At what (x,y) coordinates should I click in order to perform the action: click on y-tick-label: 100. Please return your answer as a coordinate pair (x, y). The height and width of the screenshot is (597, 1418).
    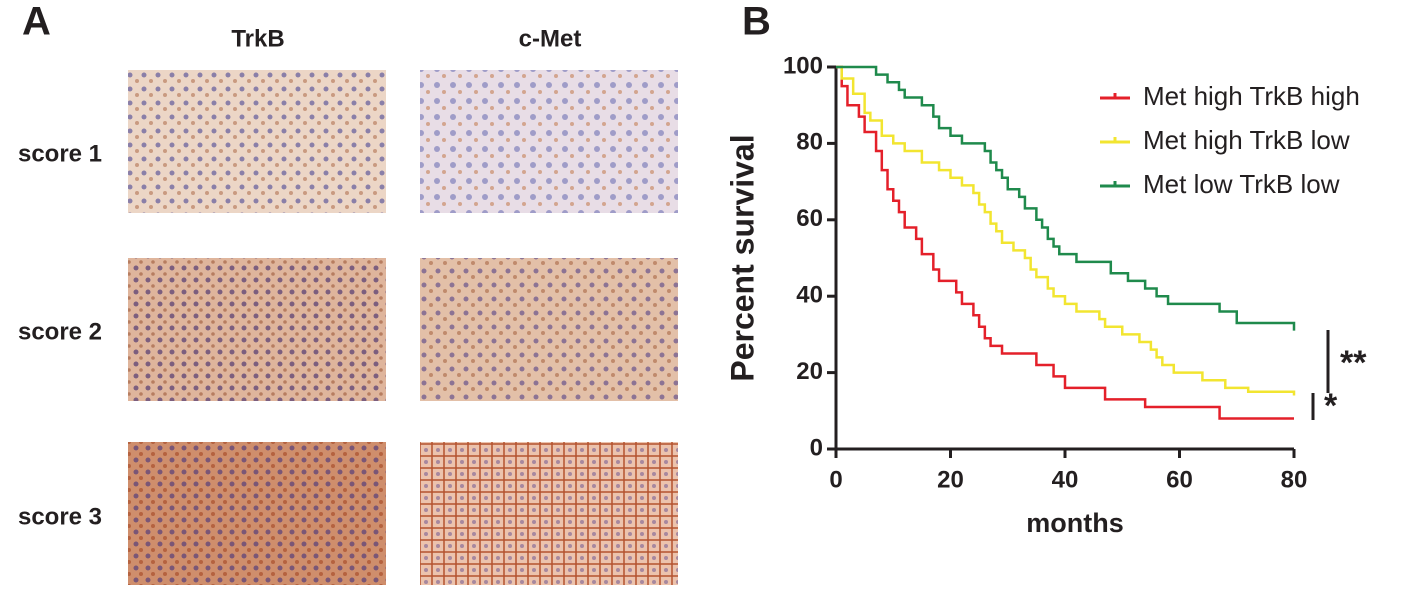
    Looking at the image, I should click on (803, 65).